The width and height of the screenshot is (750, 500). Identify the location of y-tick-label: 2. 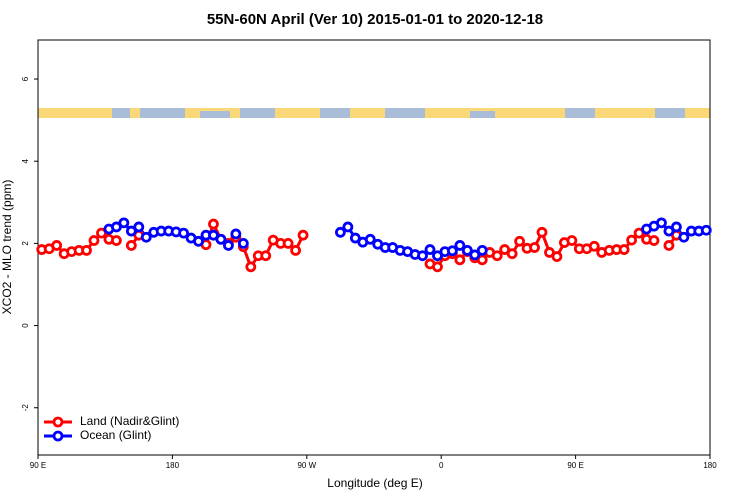
(25, 243).